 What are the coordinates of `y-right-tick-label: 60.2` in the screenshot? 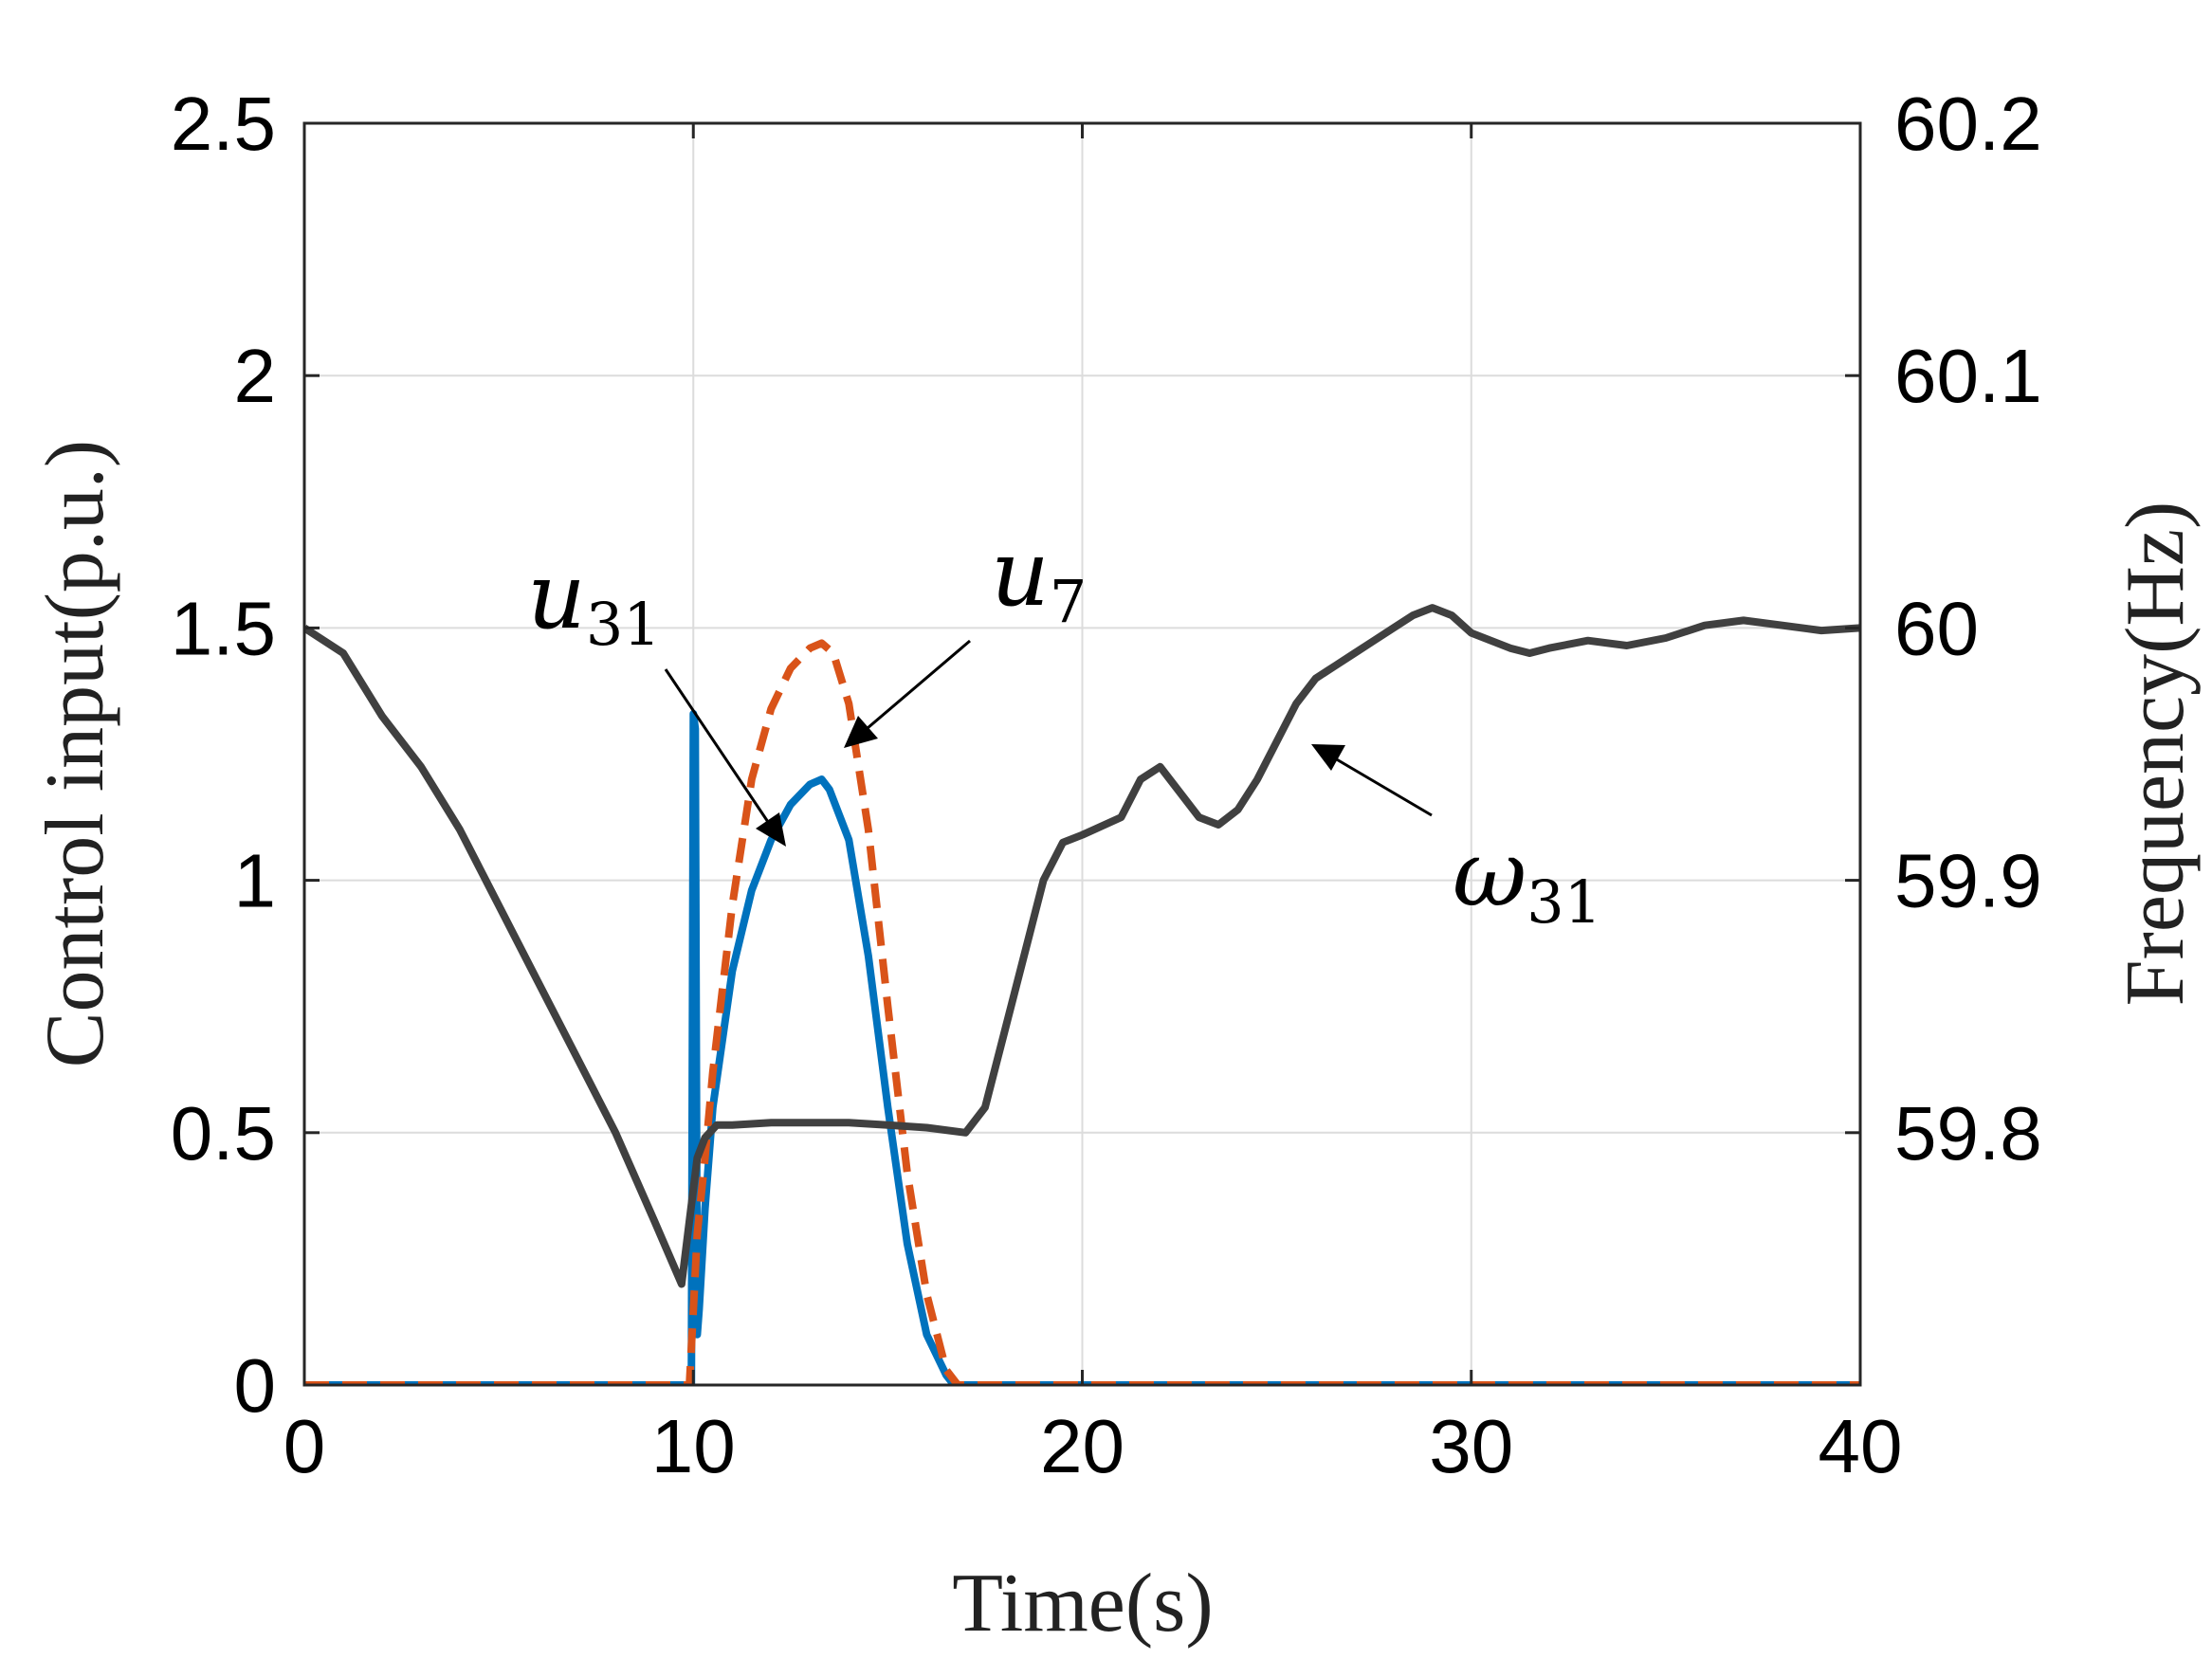 It's located at (1968, 124).